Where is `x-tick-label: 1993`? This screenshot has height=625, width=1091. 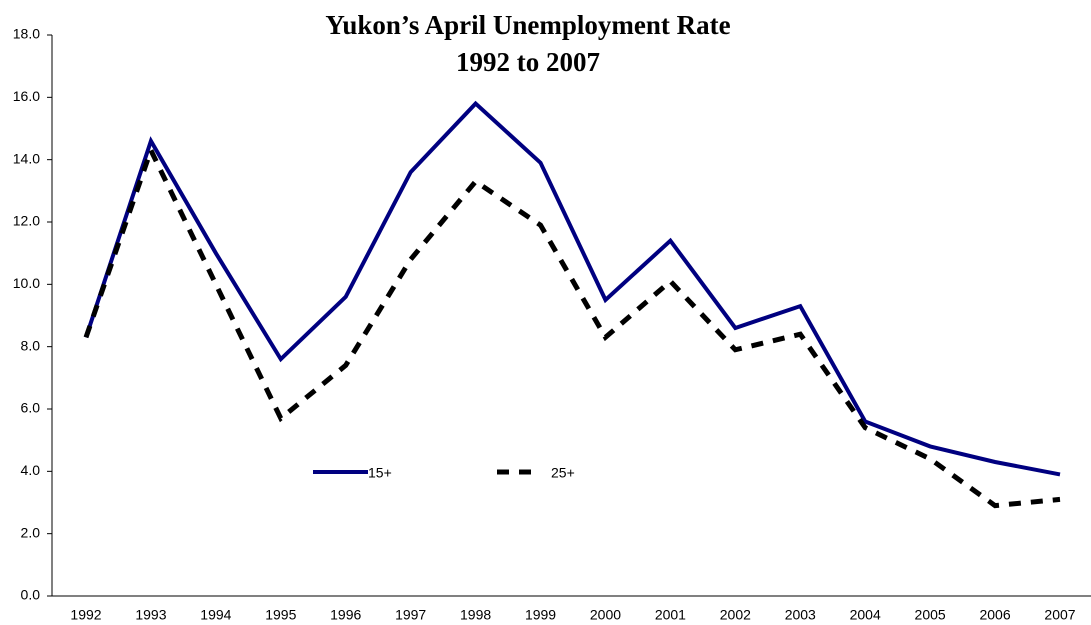 x-tick-label: 1993 is located at coordinates (150, 615).